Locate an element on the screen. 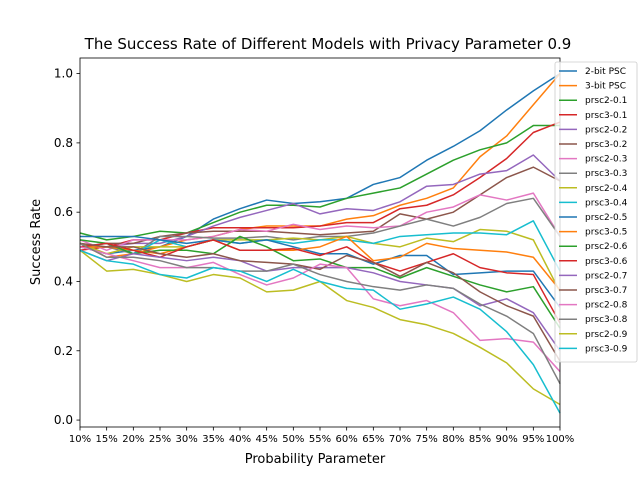 Image resolution: width=640 pixels, height=480 pixels. legend-entry: prsc2-0.7 is located at coordinates (606, 276).